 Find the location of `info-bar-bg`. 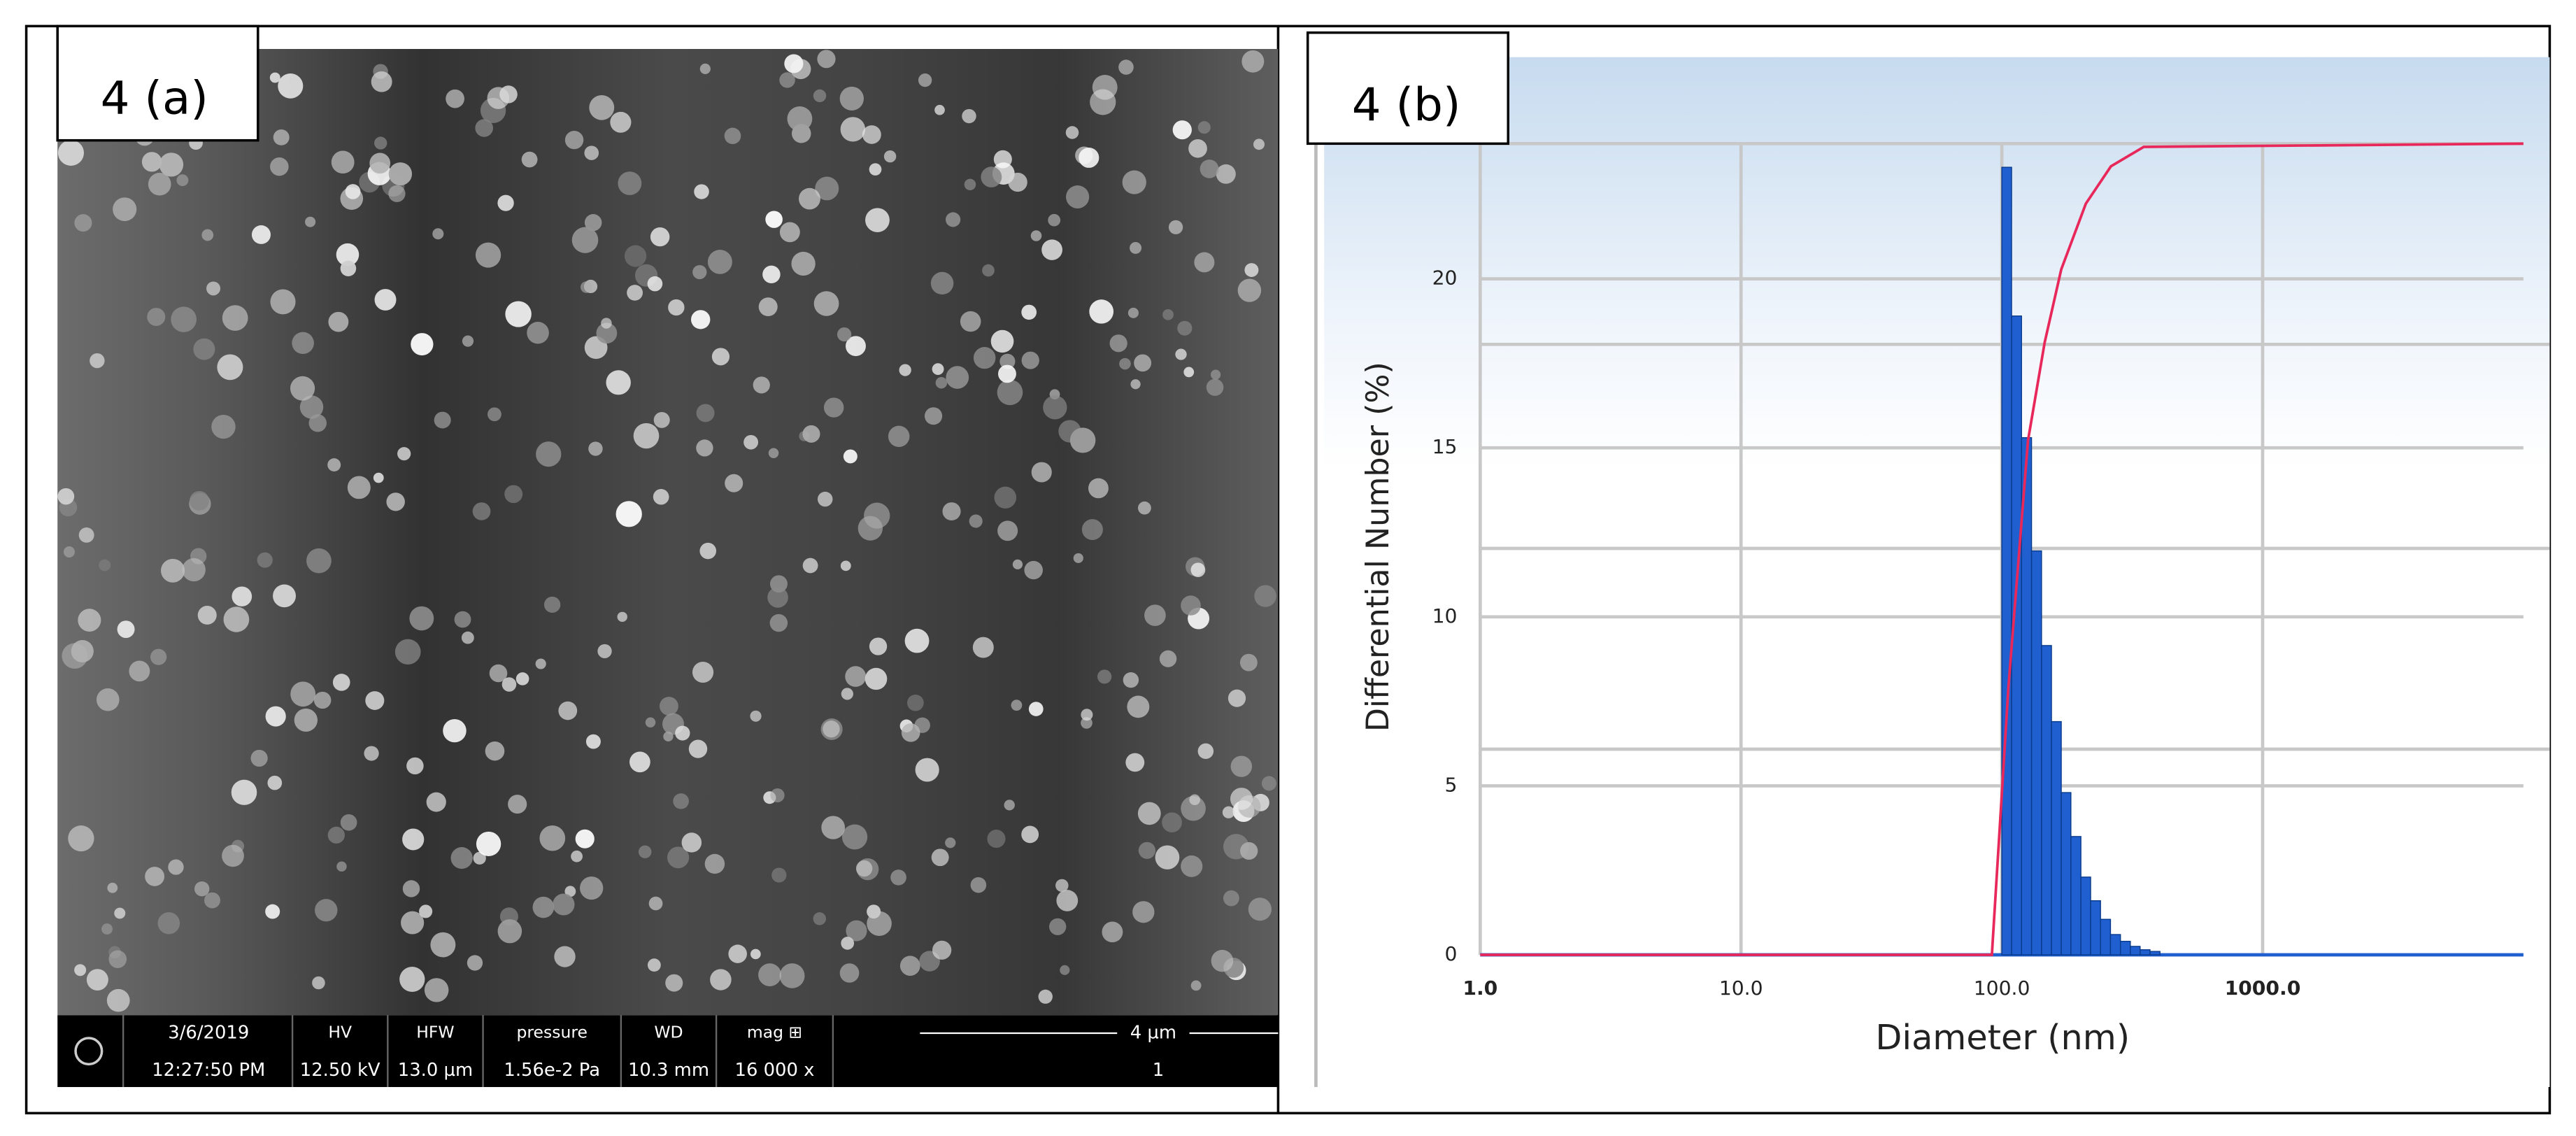

info-bar-bg is located at coordinates (668, 1051).